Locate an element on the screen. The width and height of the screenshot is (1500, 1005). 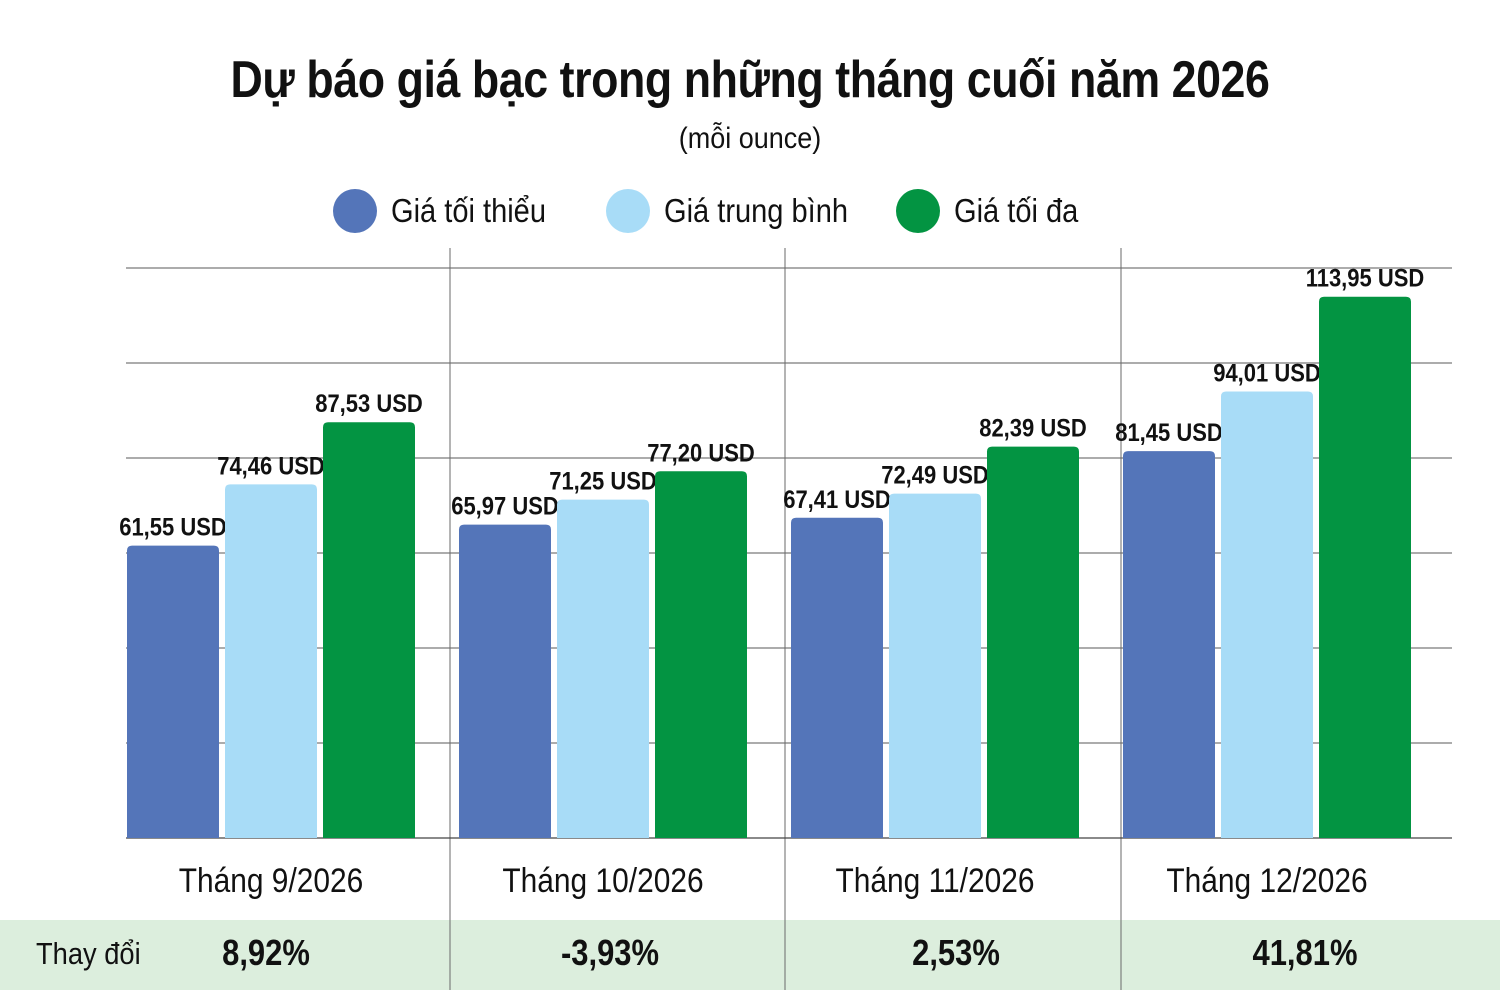
chart-subtitle: (mỗi ounce) is located at coordinates (750, 138).